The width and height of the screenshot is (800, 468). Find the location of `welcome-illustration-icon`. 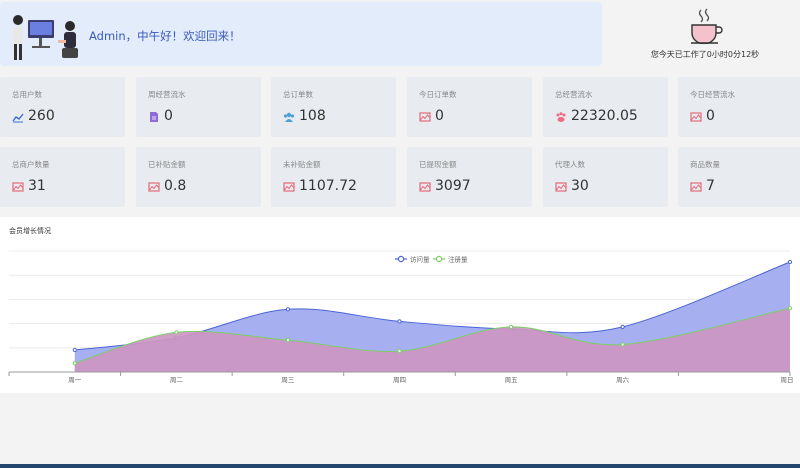

welcome-illustration-icon is located at coordinates (45, 37).